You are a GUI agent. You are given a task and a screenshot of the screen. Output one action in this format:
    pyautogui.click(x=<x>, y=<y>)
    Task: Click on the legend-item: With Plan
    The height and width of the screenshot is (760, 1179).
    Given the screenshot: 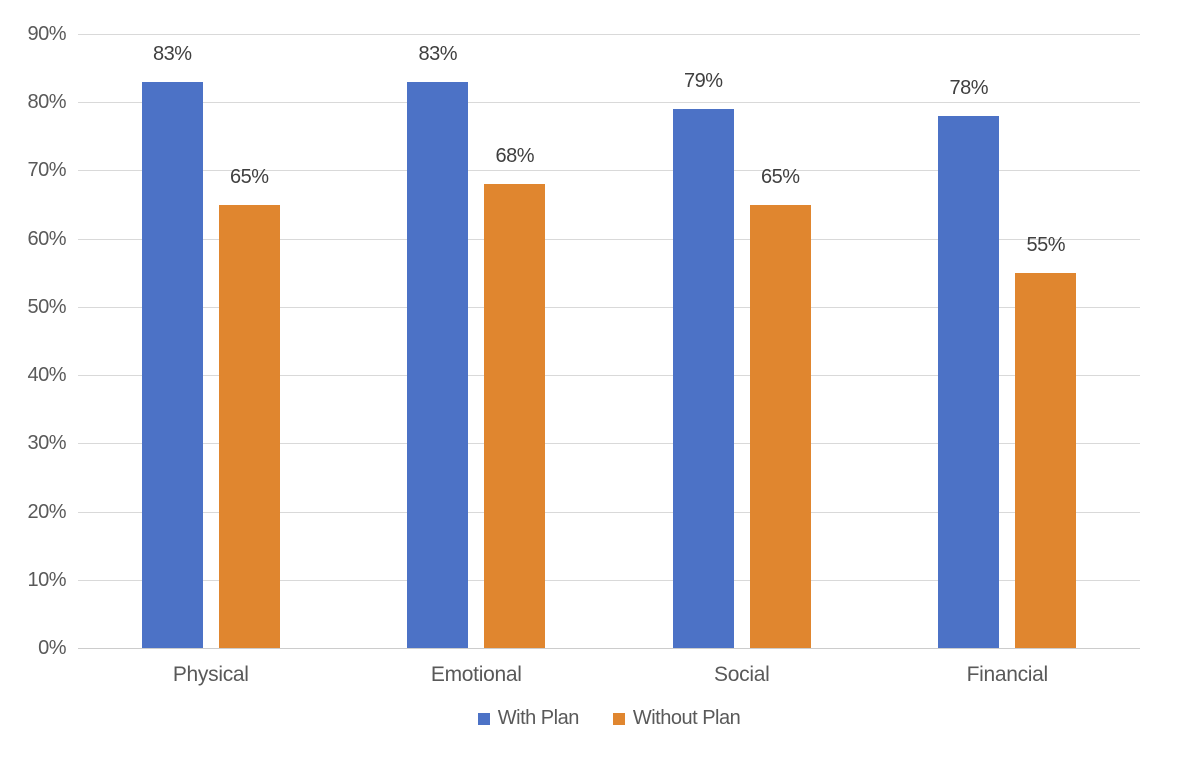 What is the action you would take?
    pyautogui.click(x=528, y=718)
    